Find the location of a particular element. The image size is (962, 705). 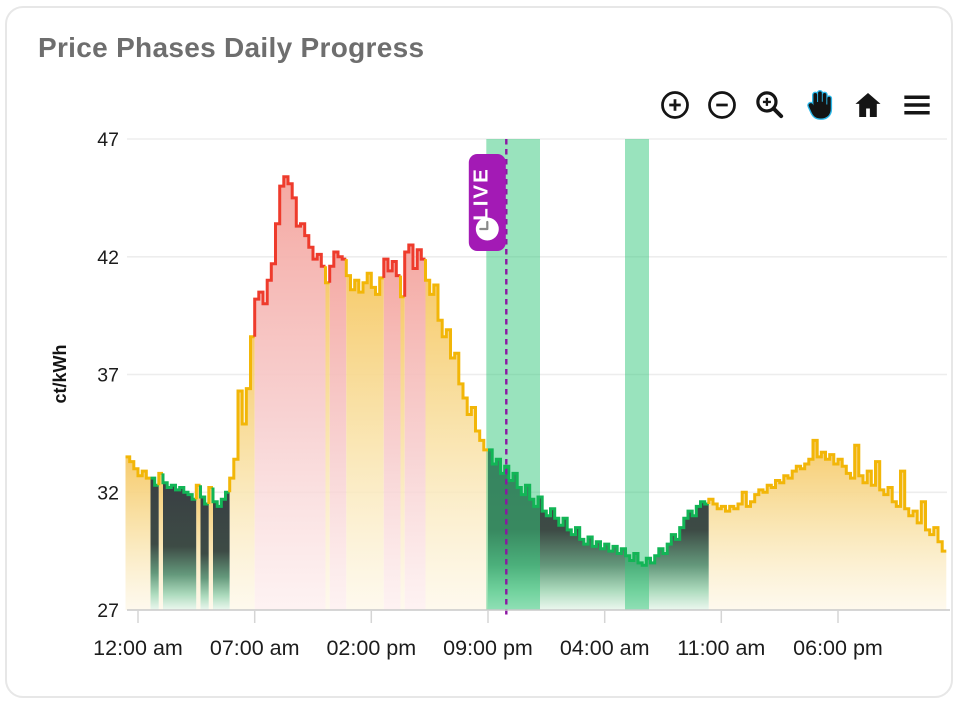

x-tick-label: 06:00 pm is located at coordinates (838, 648).